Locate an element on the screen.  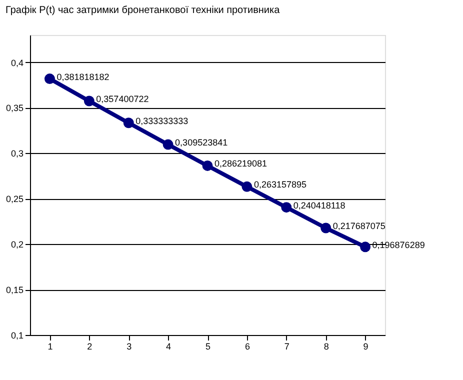
y-tick-label: 0,4 is located at coordinates (17, 63).